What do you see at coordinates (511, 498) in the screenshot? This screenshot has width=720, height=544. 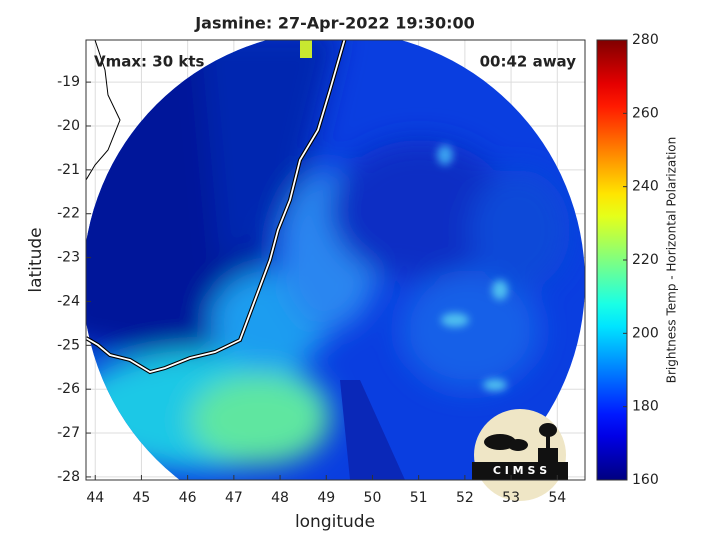 I see `x-tick-label: 53` at bounding box center [511, 498].